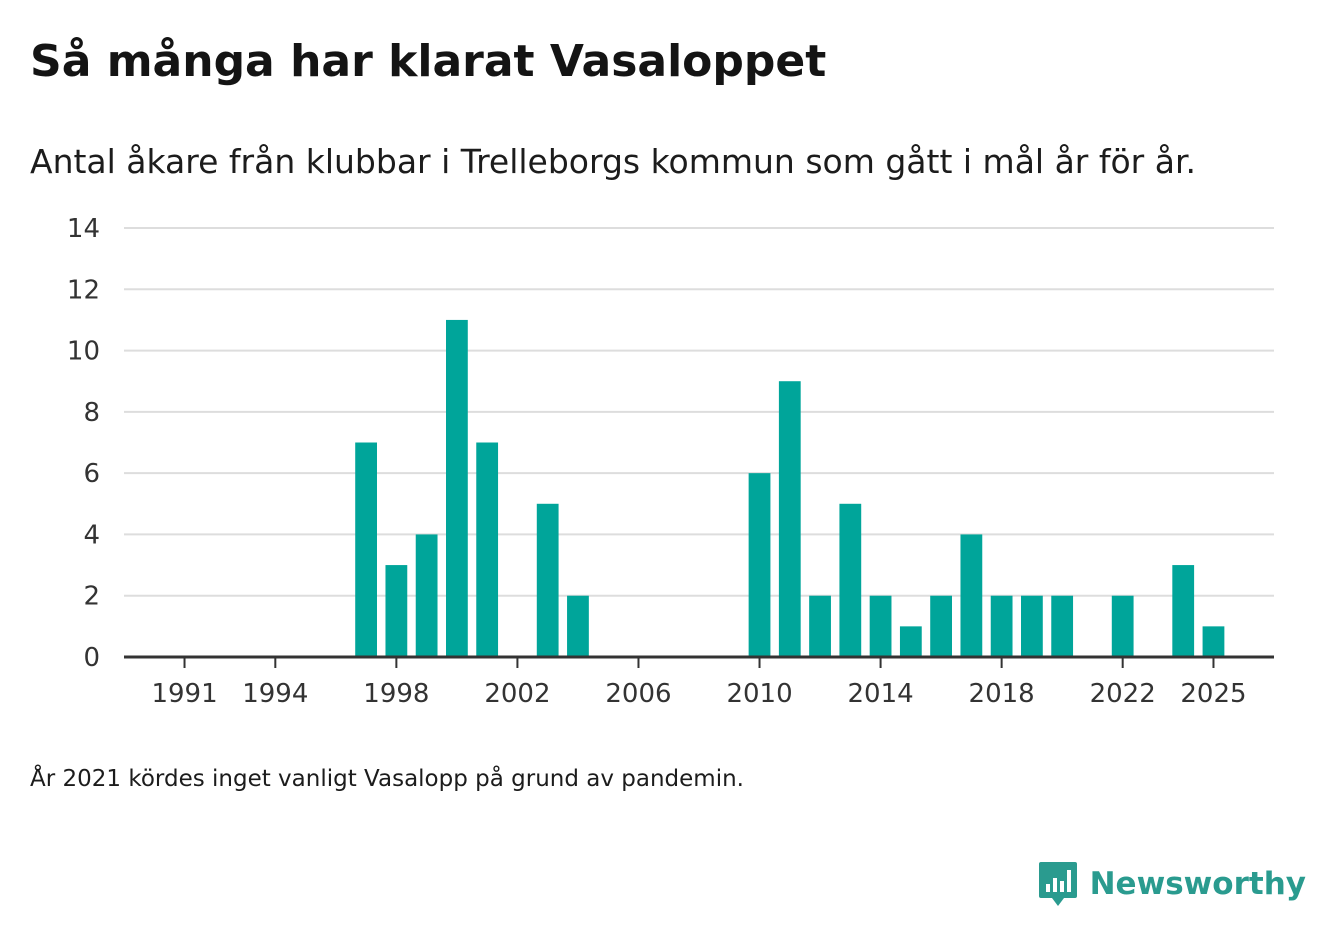 The width and height of the screenshot is (1340, 940). I want to click on bar-2015, so click(910, 641).